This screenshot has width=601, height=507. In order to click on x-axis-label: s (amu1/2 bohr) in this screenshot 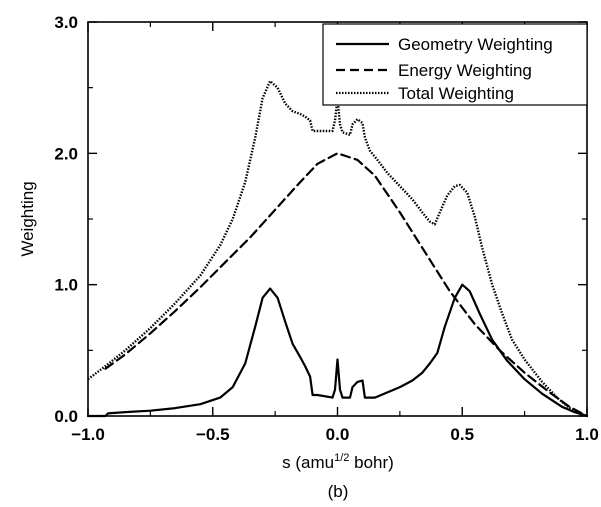, I will do `click(338, 462)`.